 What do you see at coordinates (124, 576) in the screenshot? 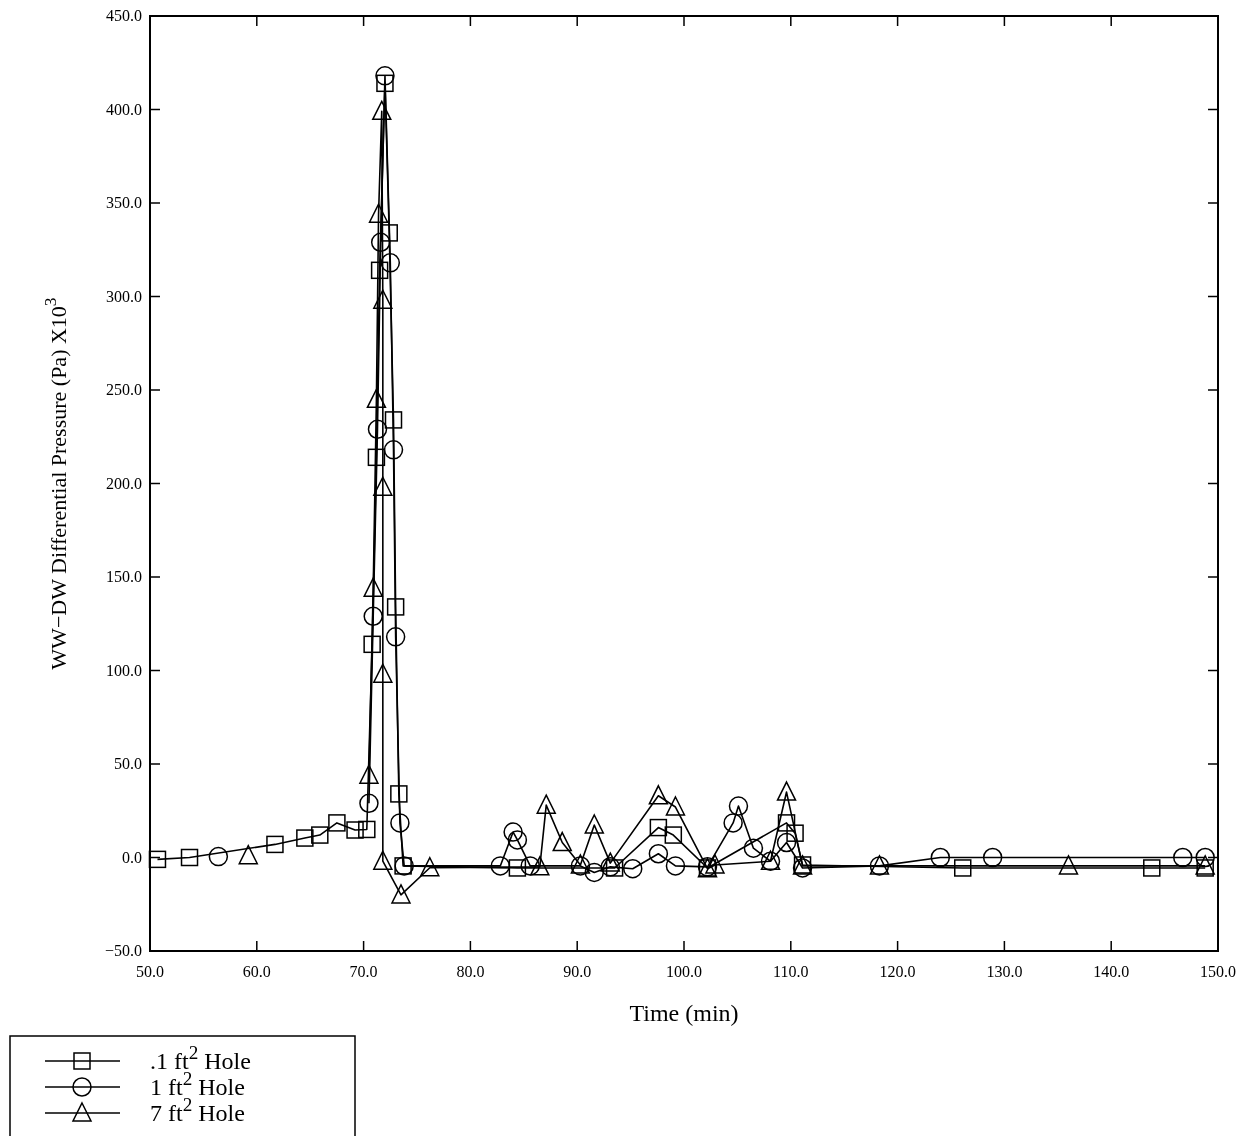
I see `y-tick-label: 150.0` at bounding box center [124, 576].